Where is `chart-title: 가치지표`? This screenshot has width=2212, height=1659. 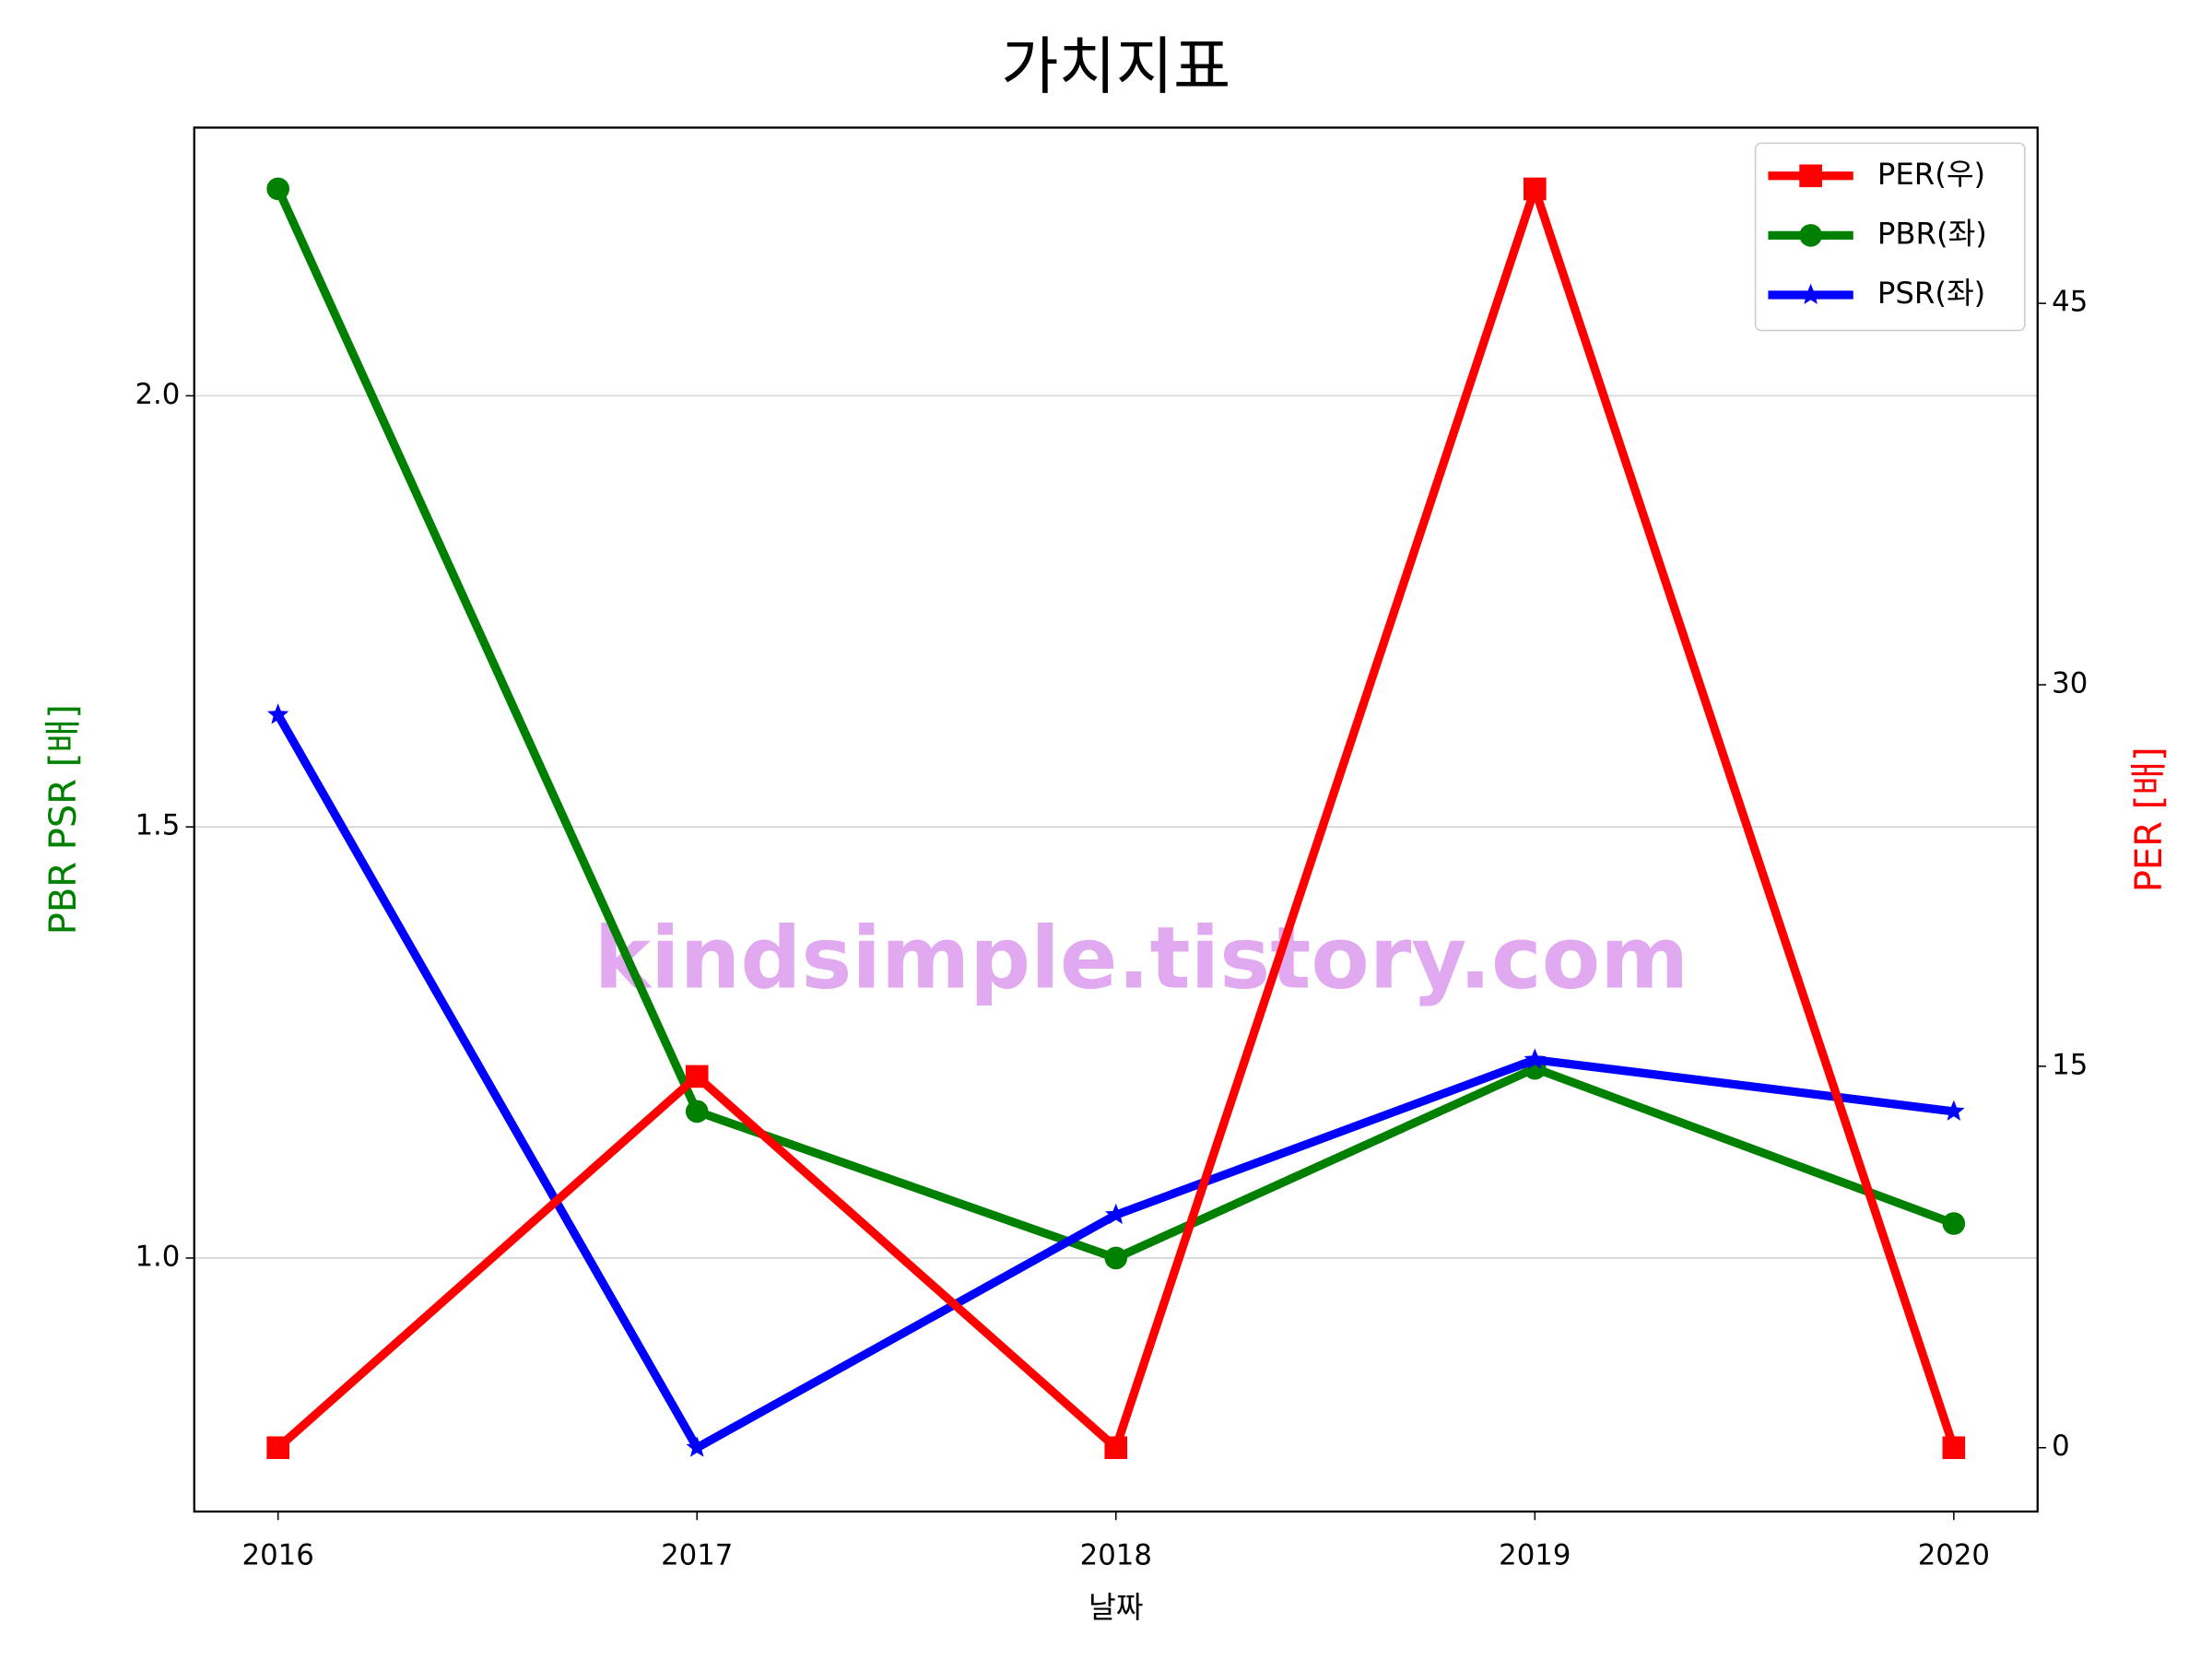
chart-title: 가치지표 is located at coordinates (1115, 65).